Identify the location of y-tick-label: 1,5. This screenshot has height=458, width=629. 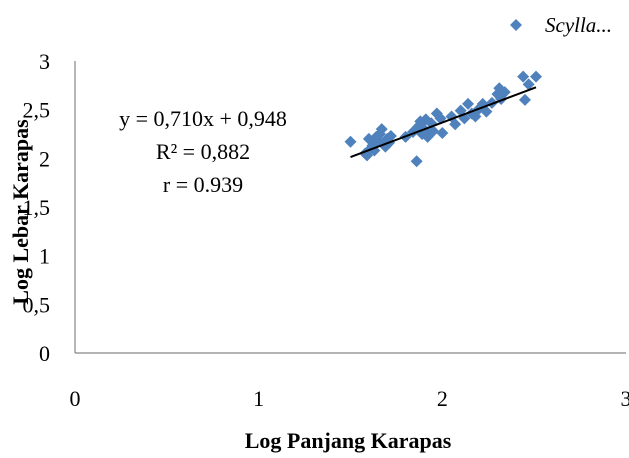
(37, 207).